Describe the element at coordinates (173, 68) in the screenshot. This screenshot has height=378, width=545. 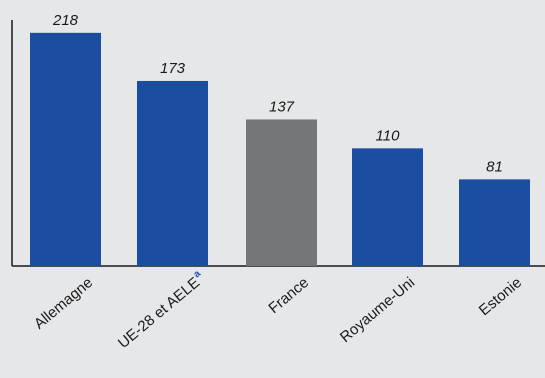
I see `value-label-1: 173` at that location.